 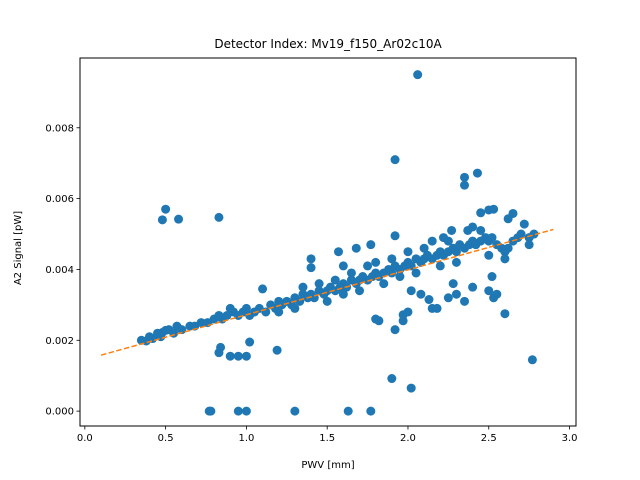 I want to click on y-tick-label: 0.004, so click(x=59, y=270).